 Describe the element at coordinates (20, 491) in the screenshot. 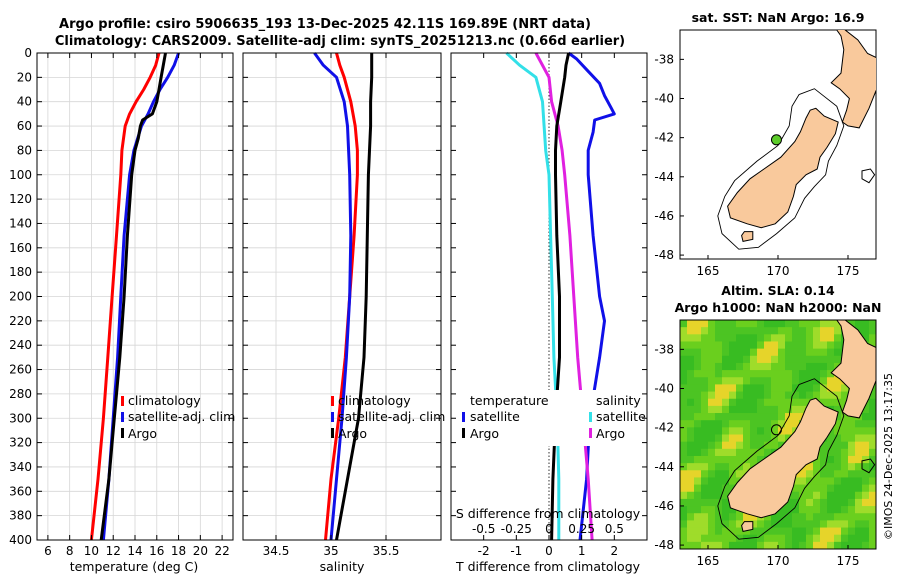

I see `y-tick-label: 360` at that location.